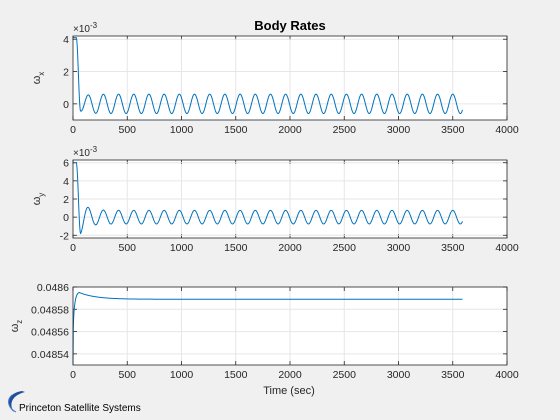  What do you see at coordinates (19, 322) in the screenshot?
I see `y-label-subscript: z` at bounding box center [19, 322].